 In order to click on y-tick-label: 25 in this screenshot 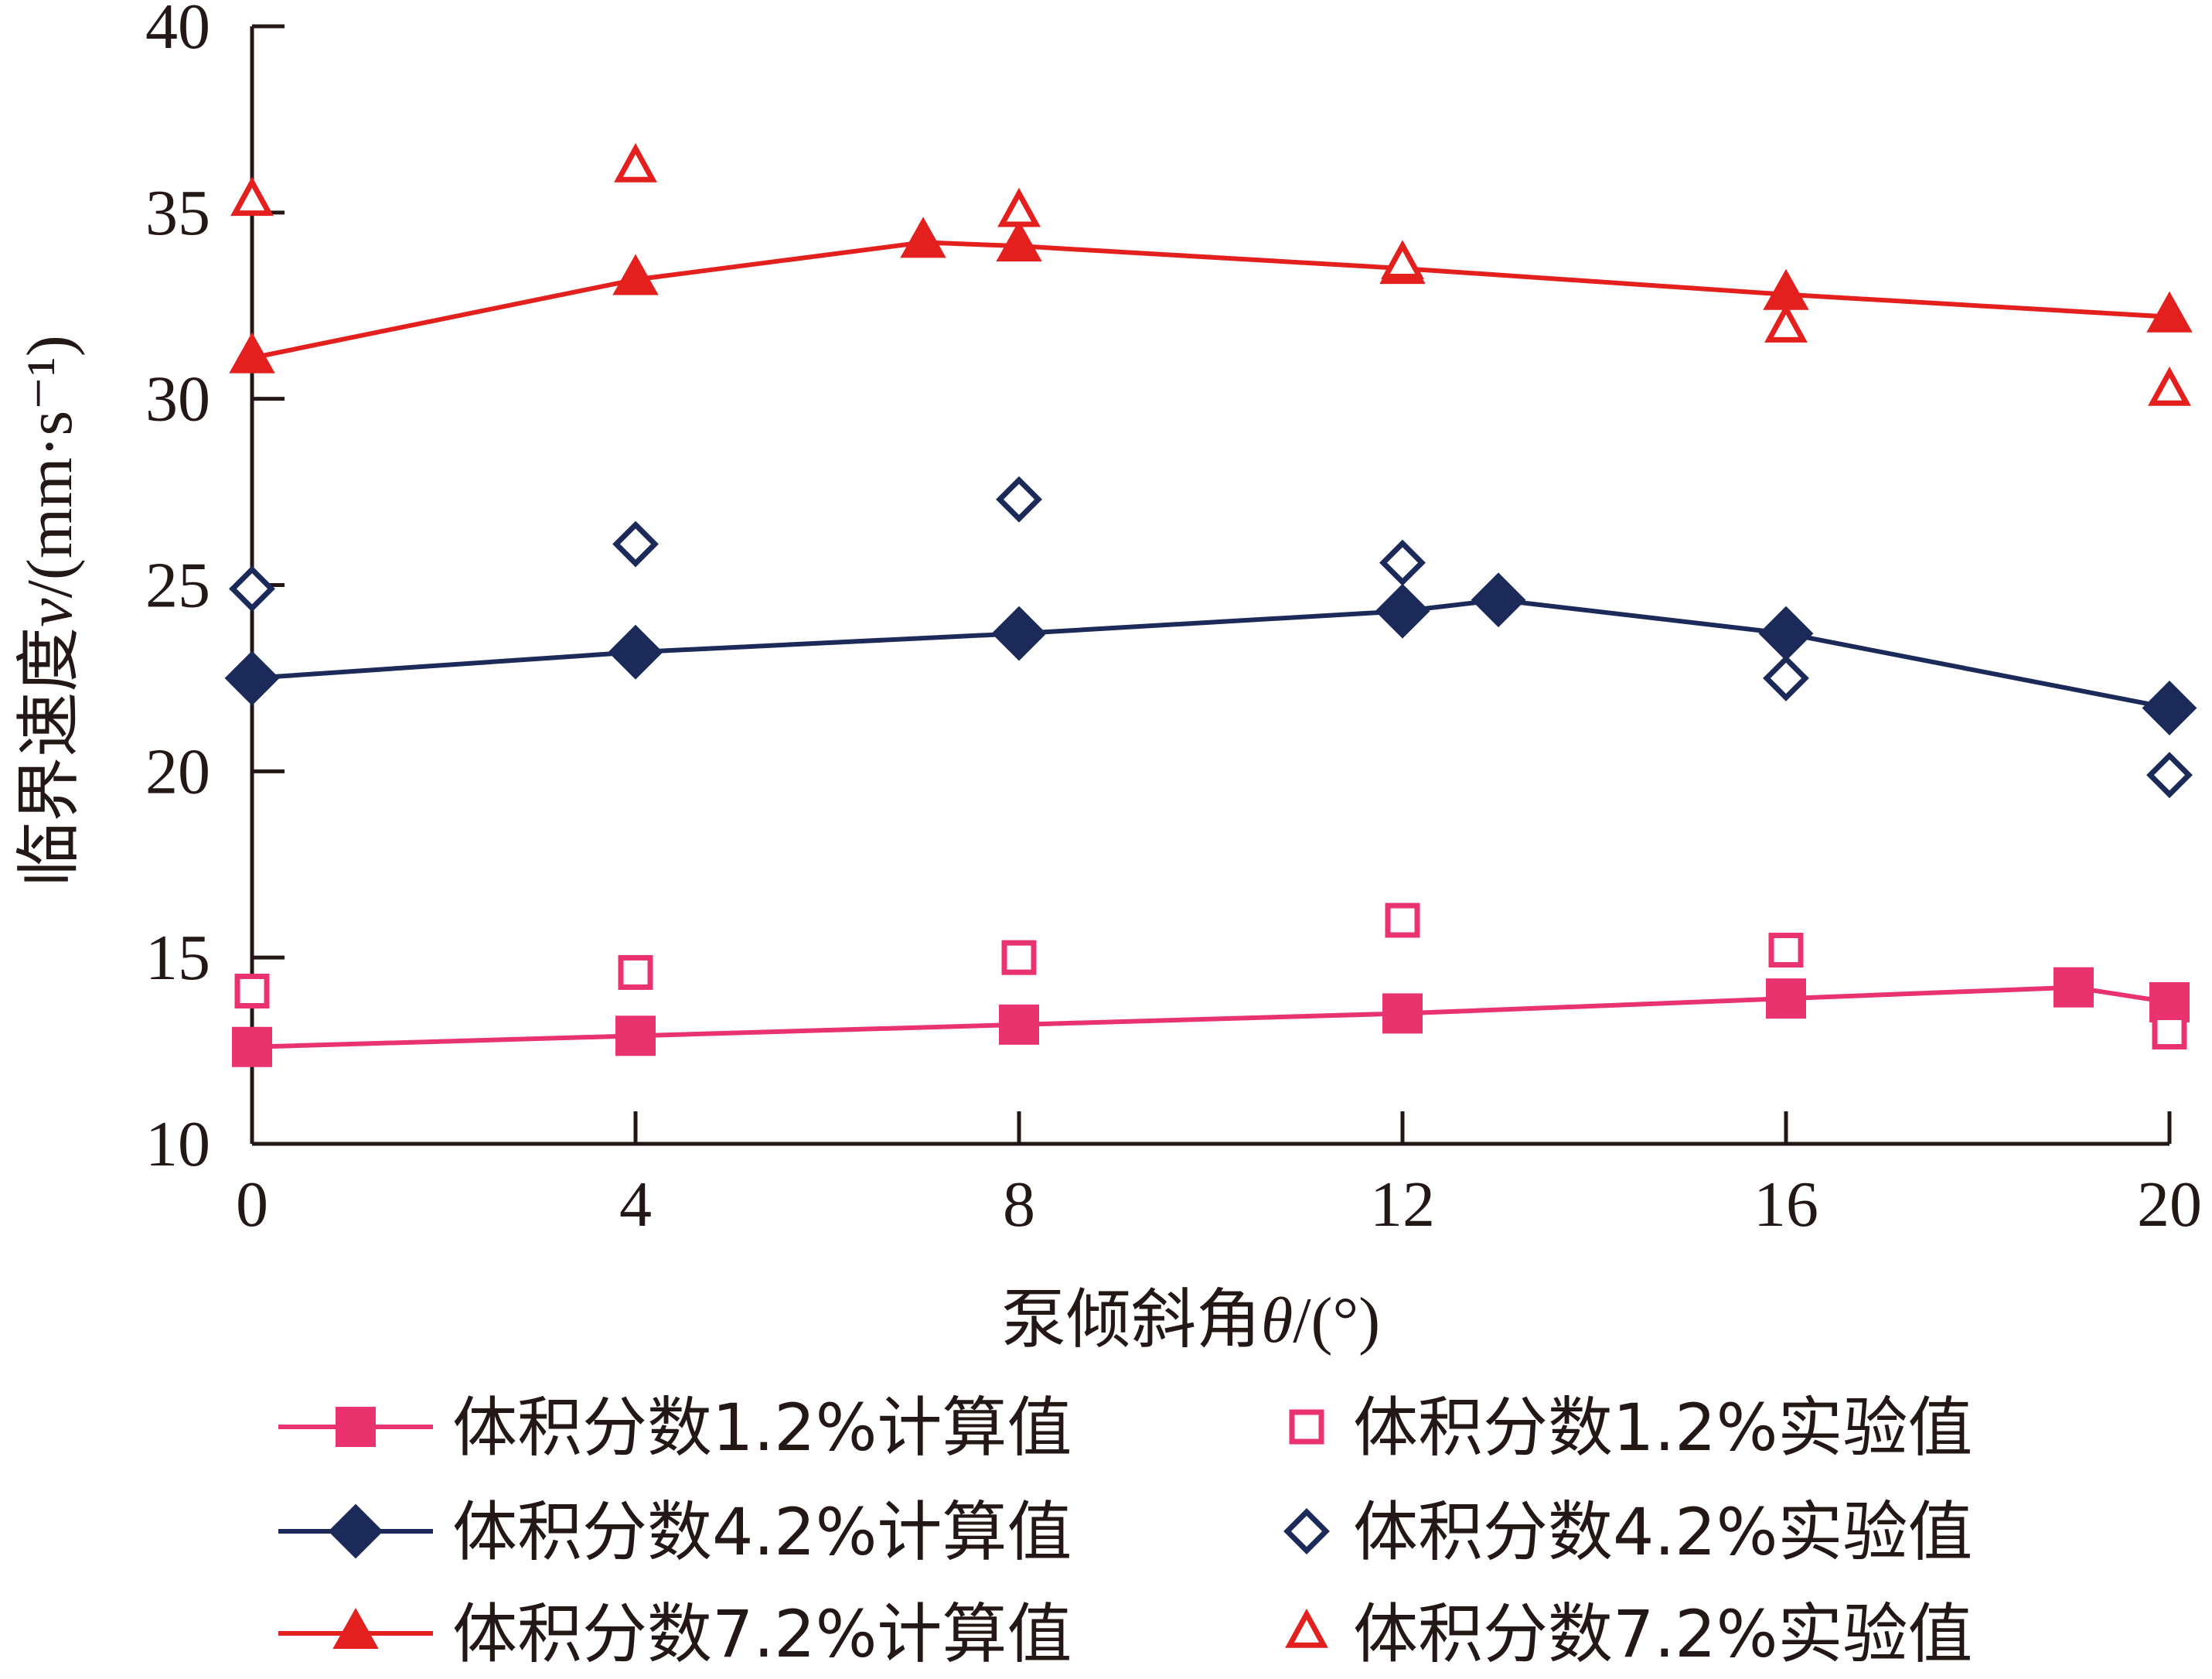, I will do `click(178, 586)`.